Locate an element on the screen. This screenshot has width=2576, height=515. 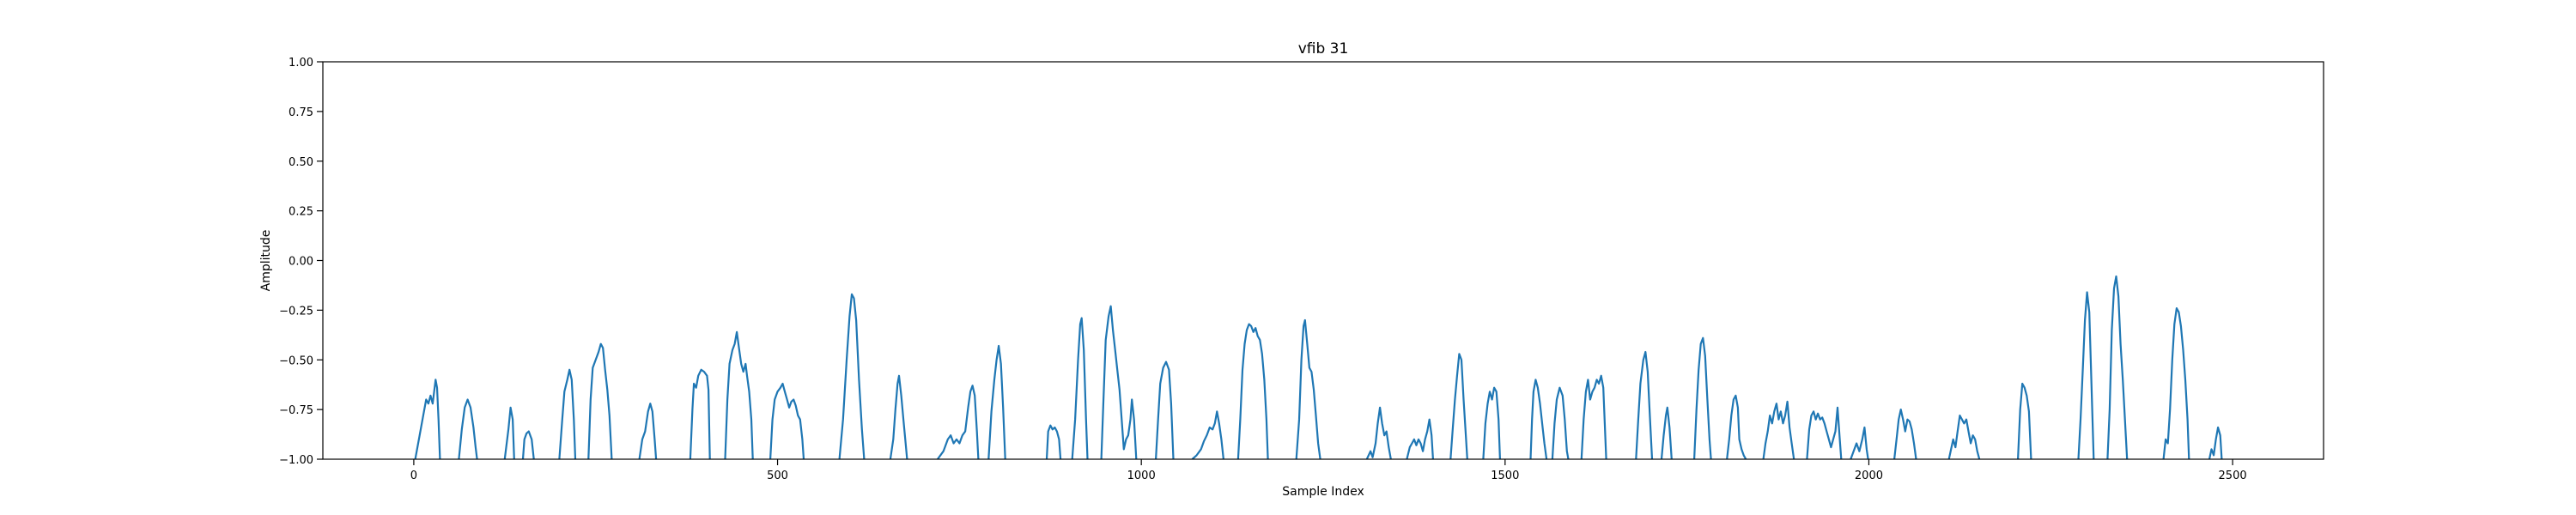
y-tick-label: −0.50 is located at coordinates (296, 360).